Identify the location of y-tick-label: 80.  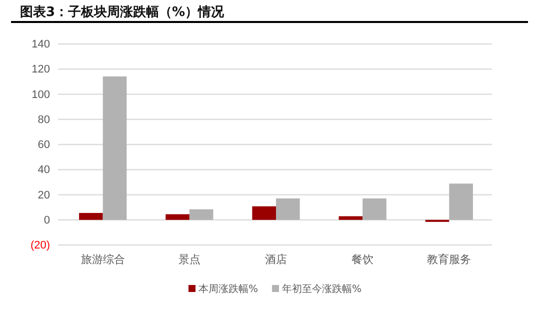
(44, 120).